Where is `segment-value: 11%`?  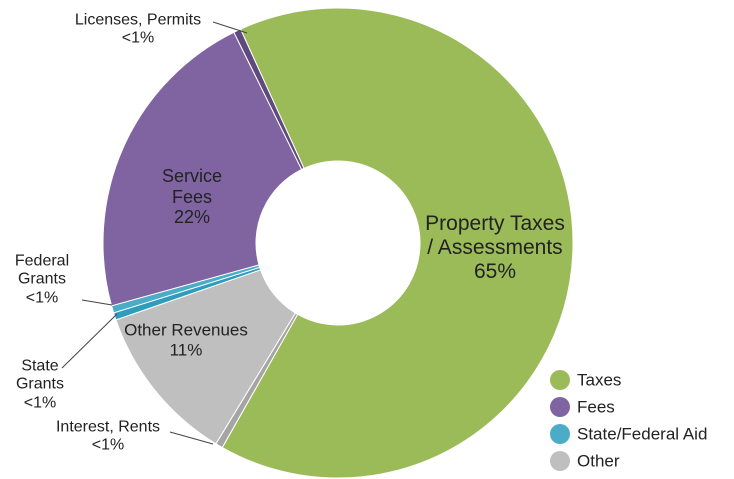
segment-value: 11% is located at coordinates (186, 349).